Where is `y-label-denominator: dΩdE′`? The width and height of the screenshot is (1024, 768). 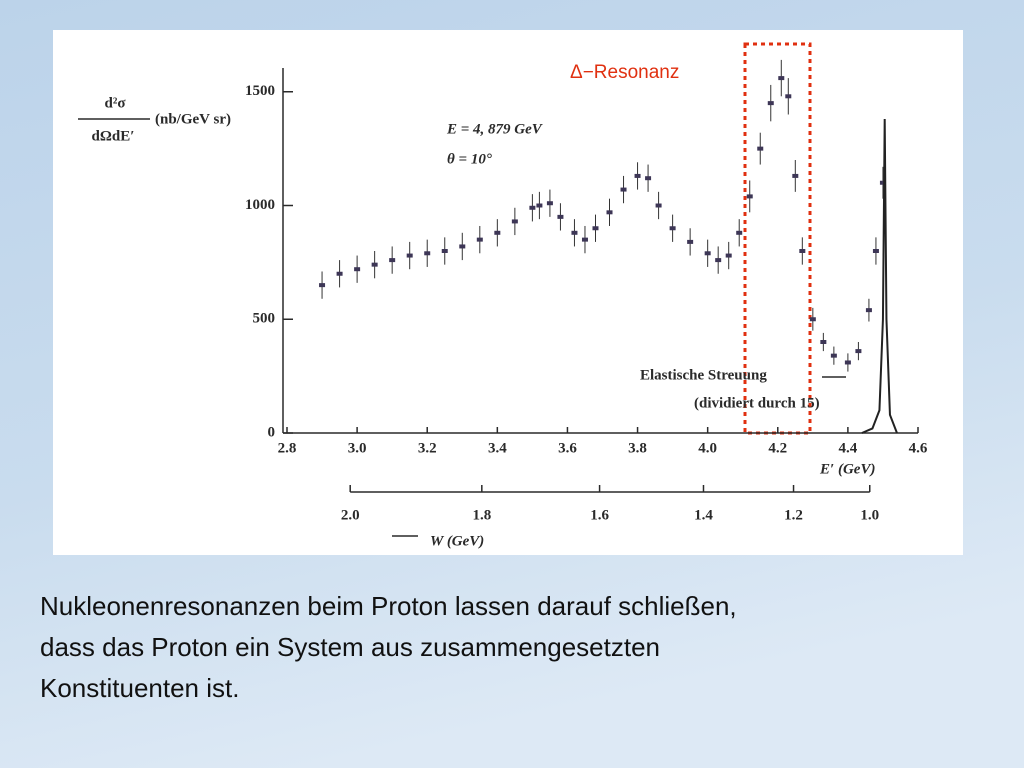
y-label-denominator: dΩdE′ is located at coordinates (113, 136).